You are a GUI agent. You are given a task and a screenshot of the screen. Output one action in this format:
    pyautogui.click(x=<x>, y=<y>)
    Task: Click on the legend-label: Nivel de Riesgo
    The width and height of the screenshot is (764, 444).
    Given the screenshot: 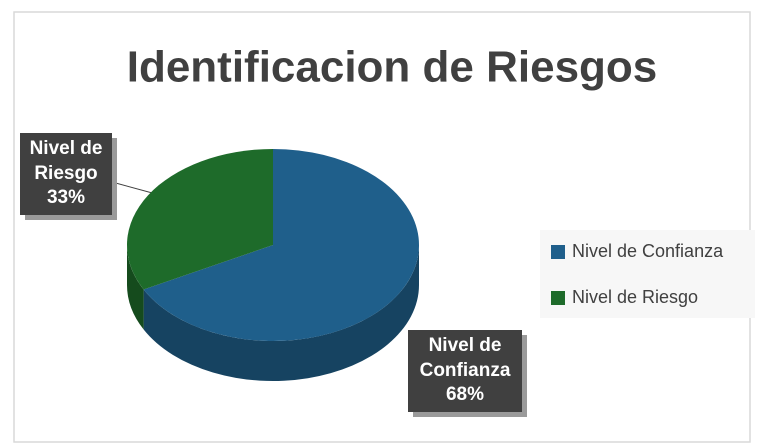 What is the action you would take?
    pyautogui.click(x=635, y=297)
    